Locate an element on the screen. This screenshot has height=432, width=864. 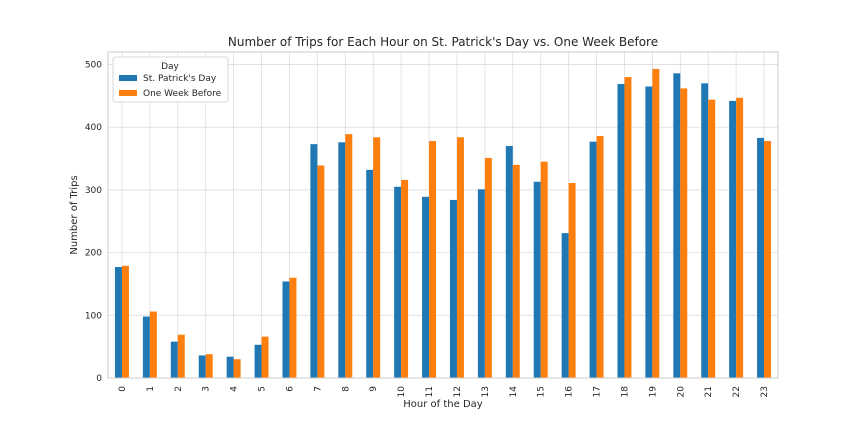
x-tick-label: 23 is located at coordinates (765, 391).